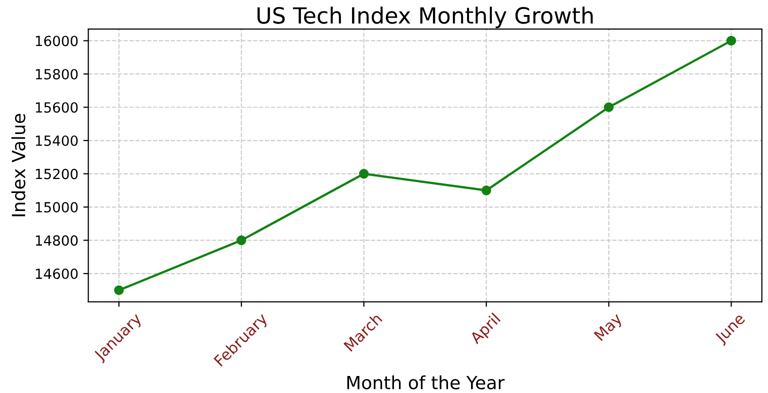  Describe the element at coordinates (57, 74) in the screenshot. I see `y-tick-label: 15800` at that location.